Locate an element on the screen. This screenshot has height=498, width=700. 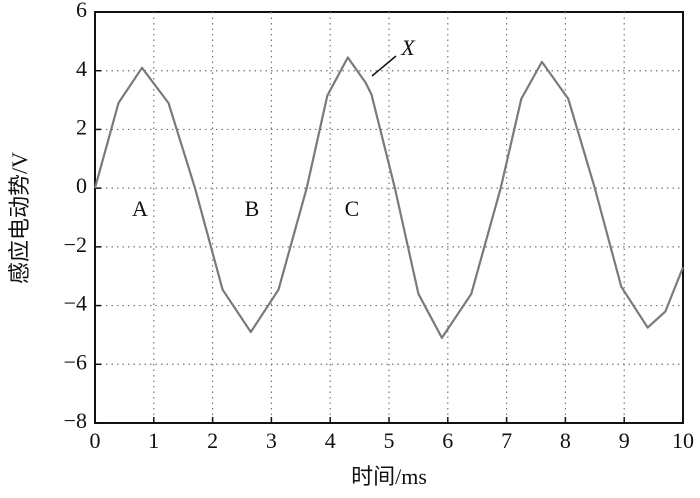
x-tick-label: 10 is located at coordinates (683, 440).